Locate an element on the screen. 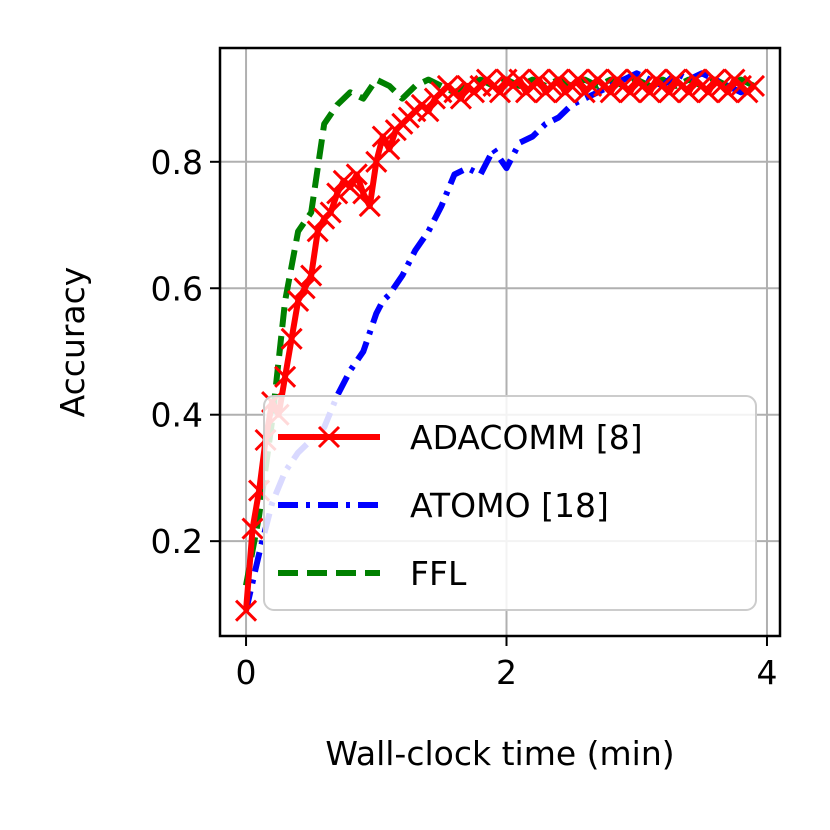 This screenshot has height=830, width=830. legend-label: FFL is located at coordinates (438, 573).